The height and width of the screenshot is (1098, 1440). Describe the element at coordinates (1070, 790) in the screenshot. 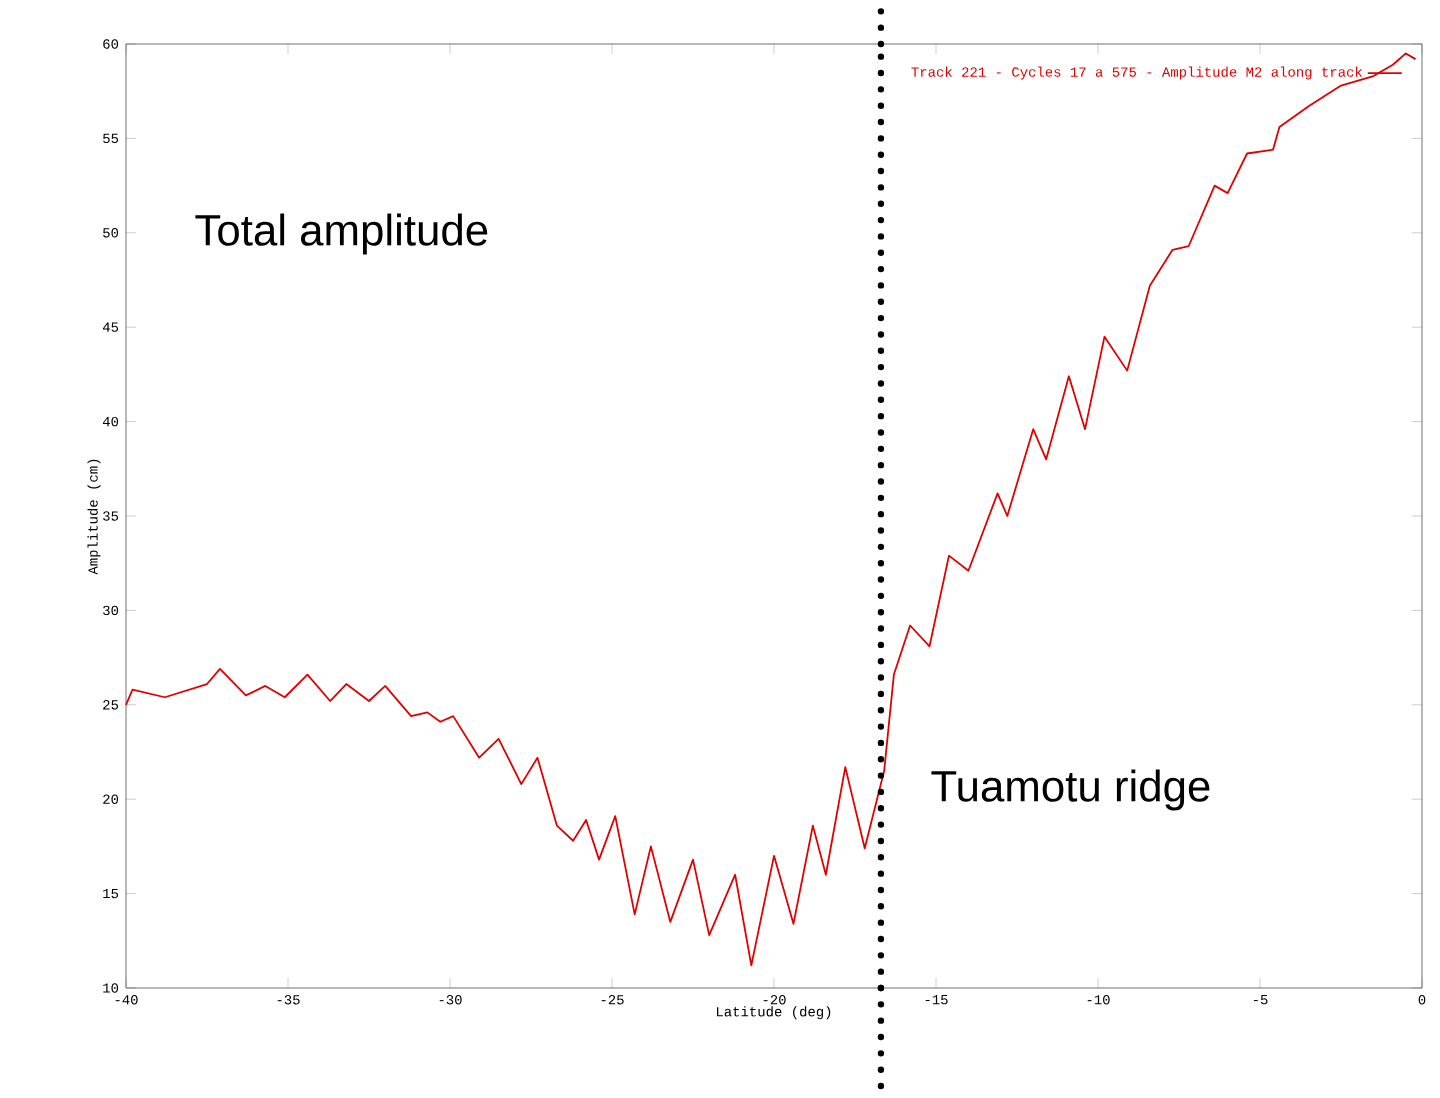

I see `annotation: Tuamotu ridge` at that location.